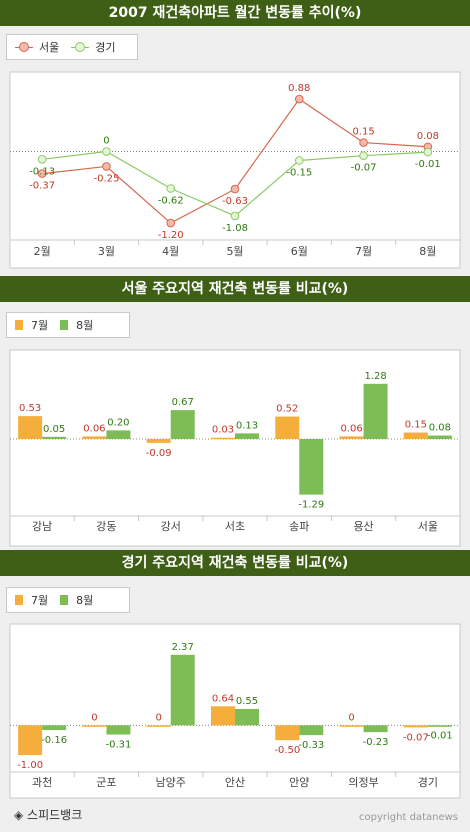  Describe the element at coordinates (427, 251) in the screenshot. I see `x-tick-label: 8월` at that location.